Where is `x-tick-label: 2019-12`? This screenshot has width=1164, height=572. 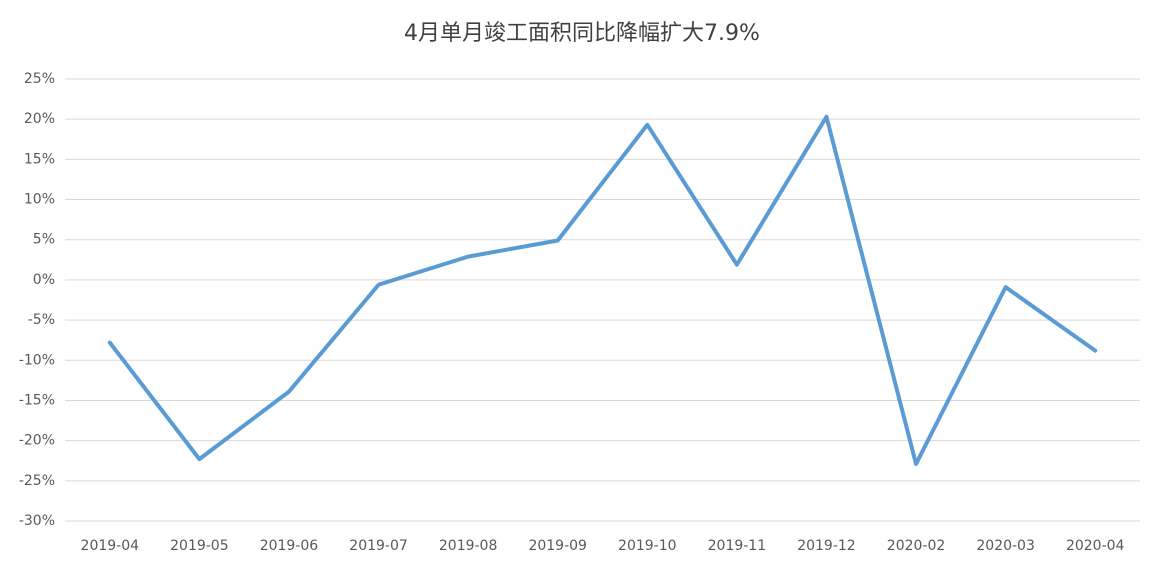 x-tick-label: 2019-12 is located at coordinates (826, 546).